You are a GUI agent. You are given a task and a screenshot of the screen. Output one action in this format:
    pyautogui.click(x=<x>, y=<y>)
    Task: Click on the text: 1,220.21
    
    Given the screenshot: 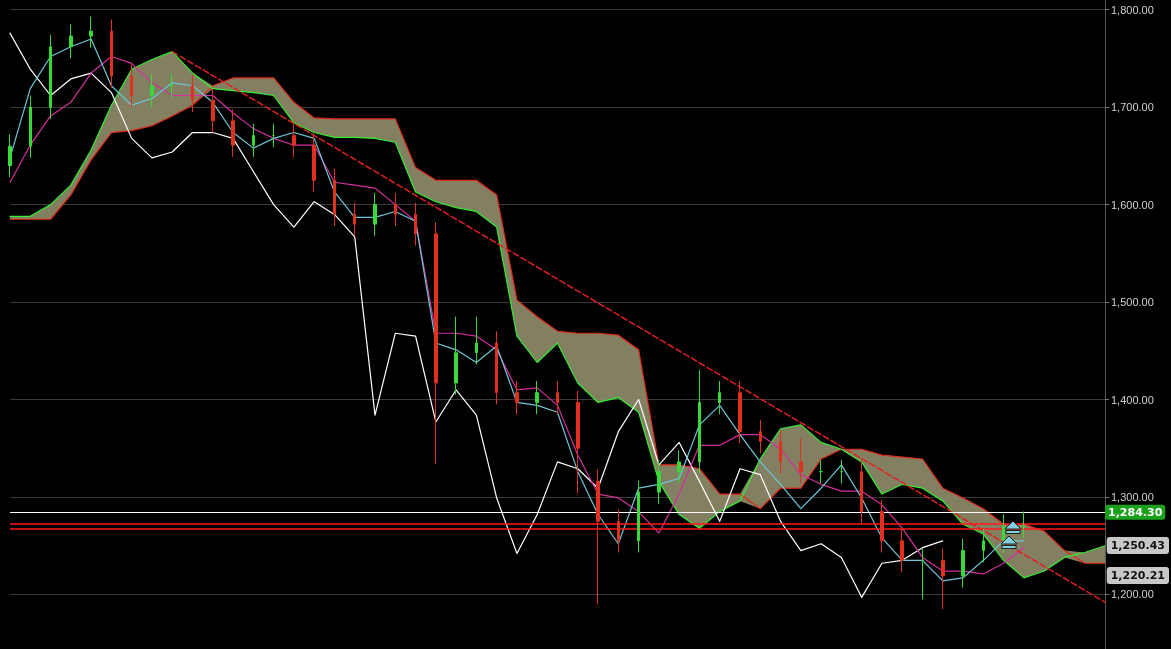 What is the action you would take?
    pyautogui.click(x=1137, y=575)
    